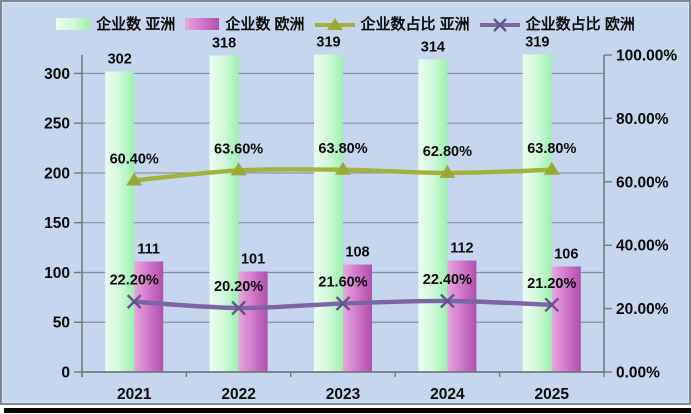 The image size is (691, 414). I want to click on percent-data-label: 60.40%, so click(134, 160).